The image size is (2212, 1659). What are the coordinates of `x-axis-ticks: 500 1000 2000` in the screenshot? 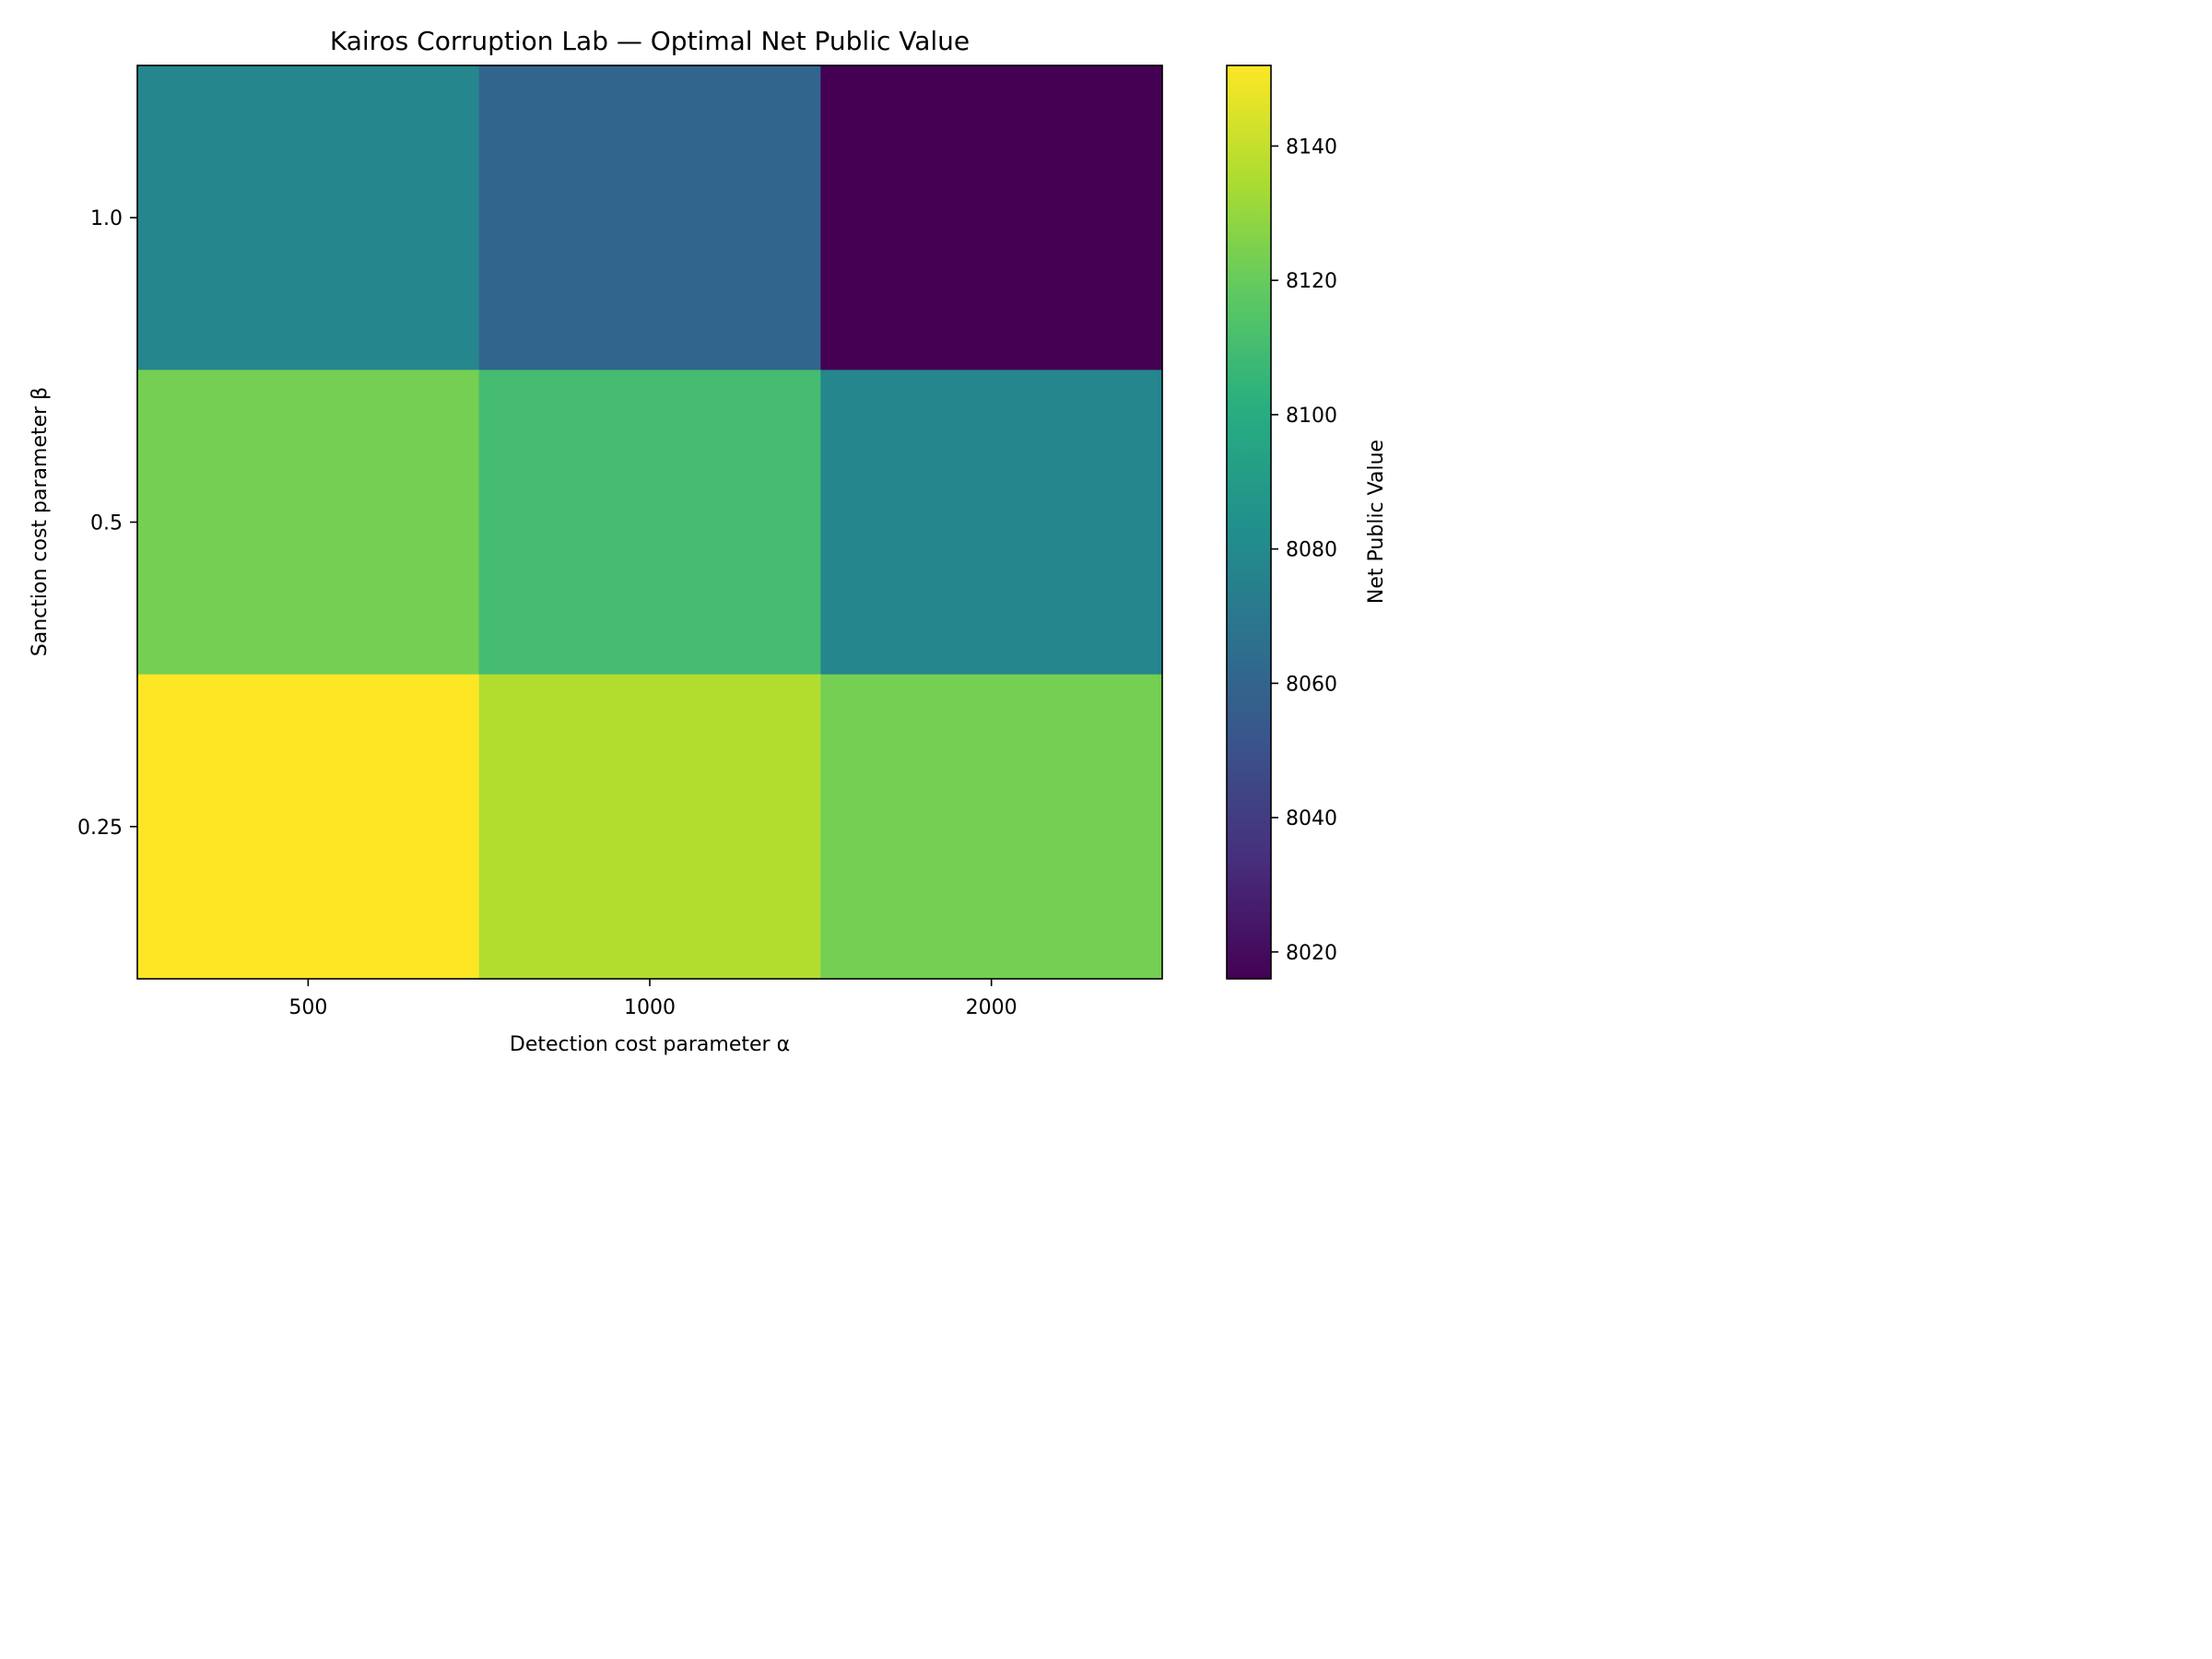 It's located at (653, 999).